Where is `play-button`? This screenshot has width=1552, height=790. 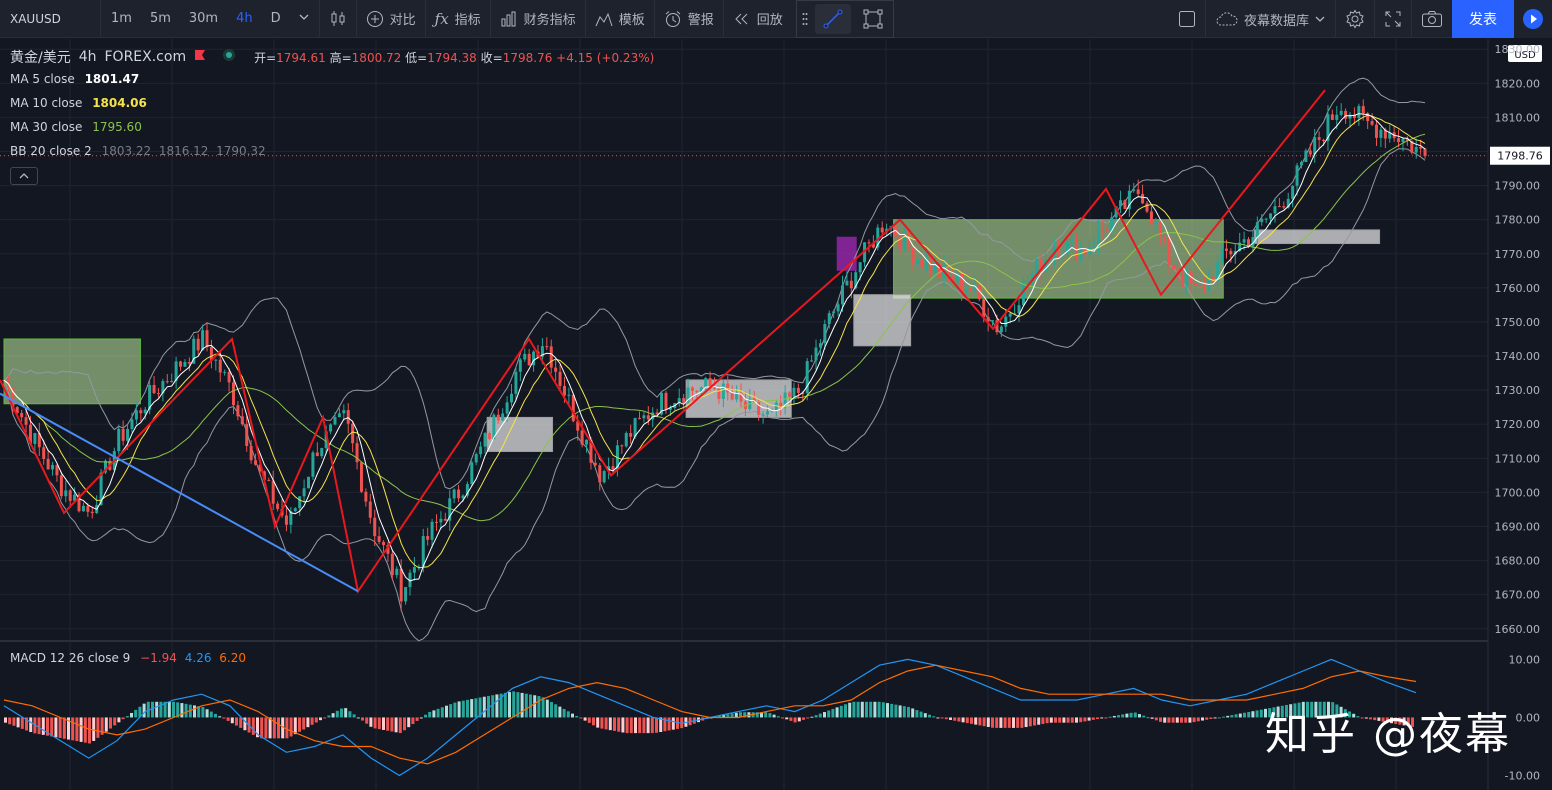 play-button is located at coordinates (1533, 19).